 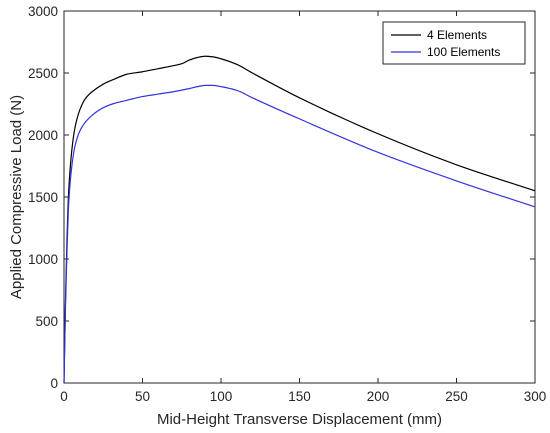 What do you see at coordinates (299, 396) in the screenshot?
I see `x-tick-label: 150` at bounding box center [299, 396].